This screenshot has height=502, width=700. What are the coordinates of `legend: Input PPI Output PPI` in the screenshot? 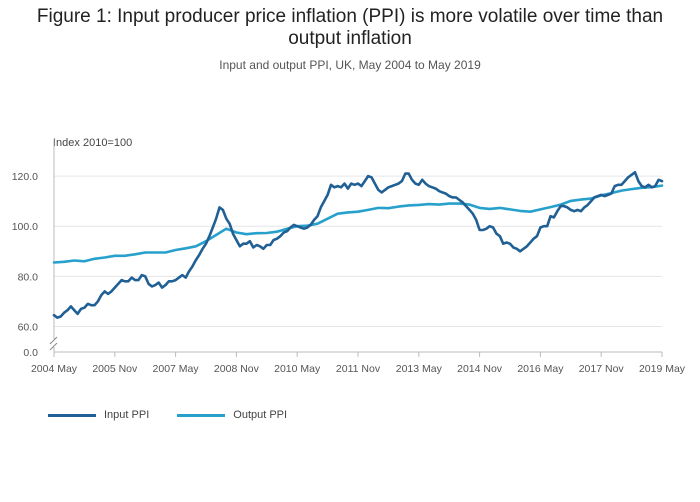 It's located at (167, 415).